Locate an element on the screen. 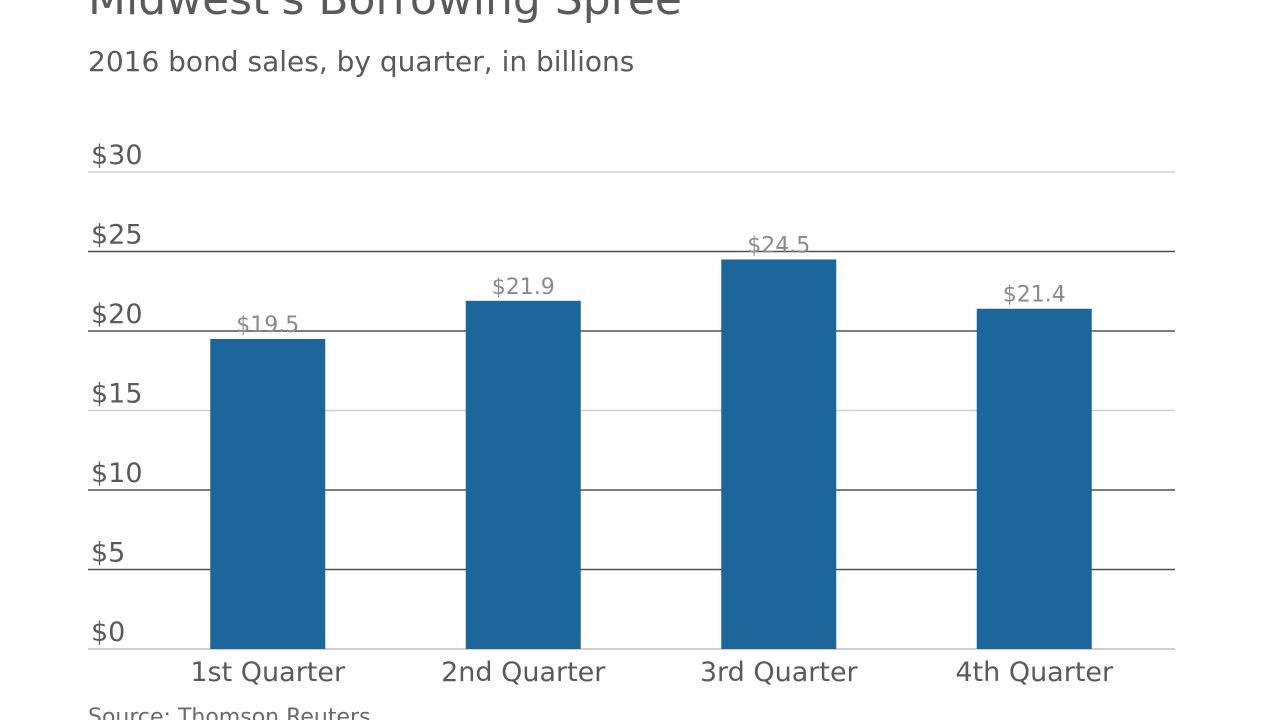 This screenshot has width=1280, height=720. category-label: 1st Quarter is located at coordinates (268, 672).